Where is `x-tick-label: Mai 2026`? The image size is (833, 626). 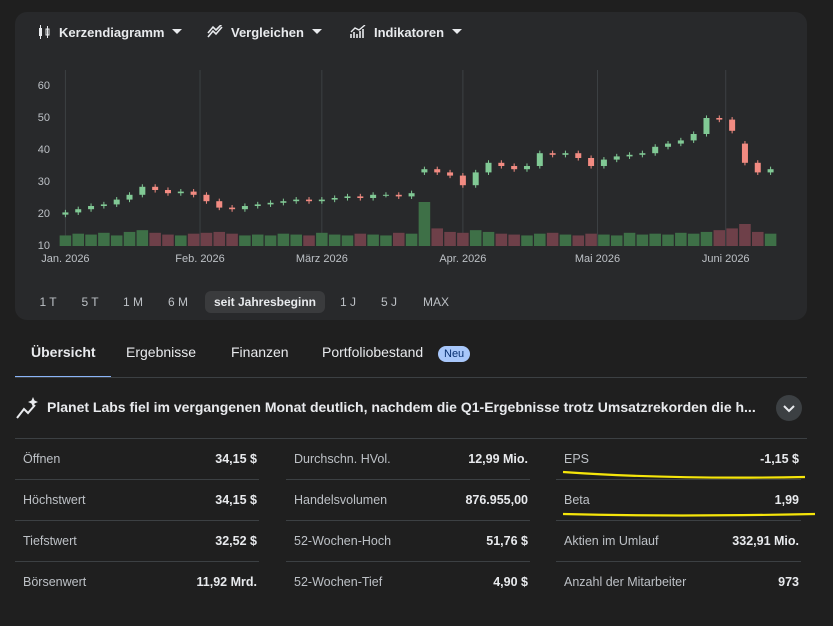
x-tick-label: Mai 2026 is located at coordinates (597, 259).